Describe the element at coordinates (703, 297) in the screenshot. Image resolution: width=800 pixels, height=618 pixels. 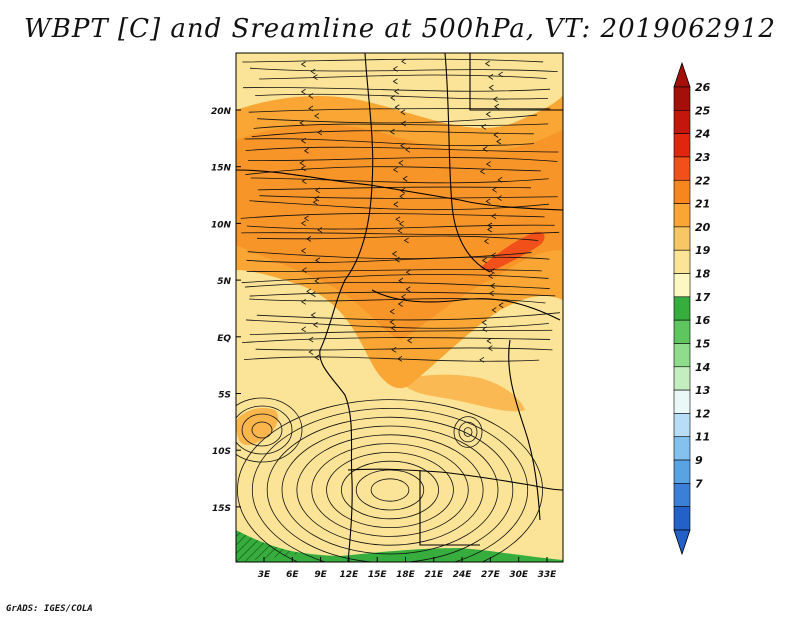
I see `colorbar-label-17: 17` at that location.